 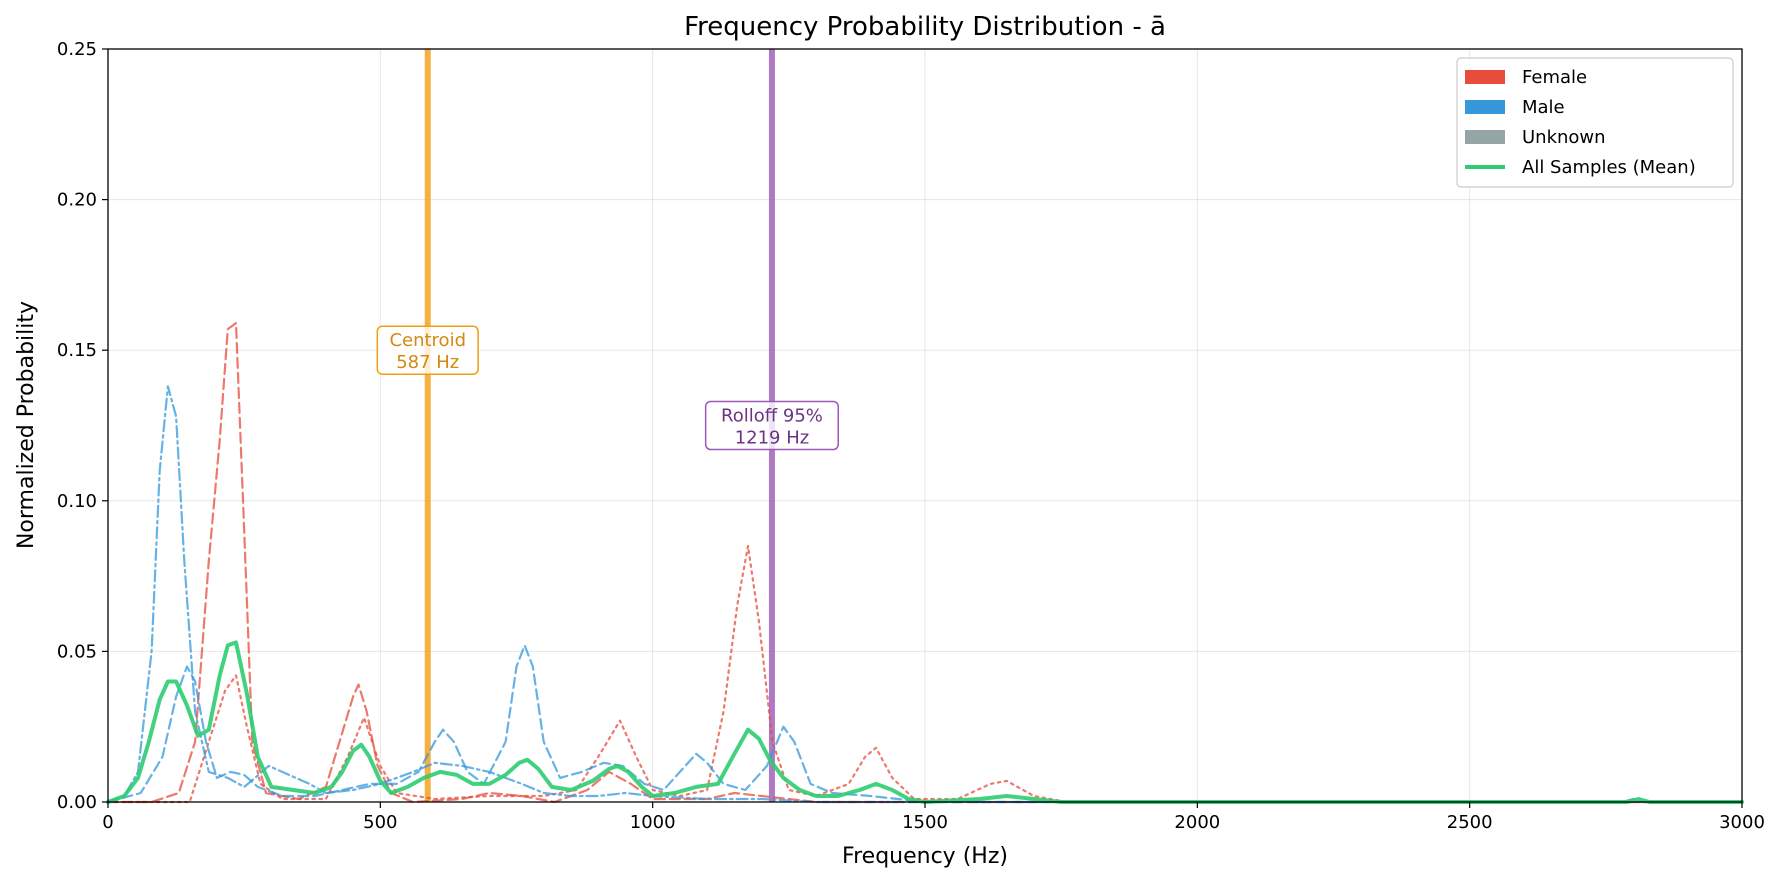 I want to click on chart-title: Frequency Probability Distribution - ā, so click(x=925, y=27).